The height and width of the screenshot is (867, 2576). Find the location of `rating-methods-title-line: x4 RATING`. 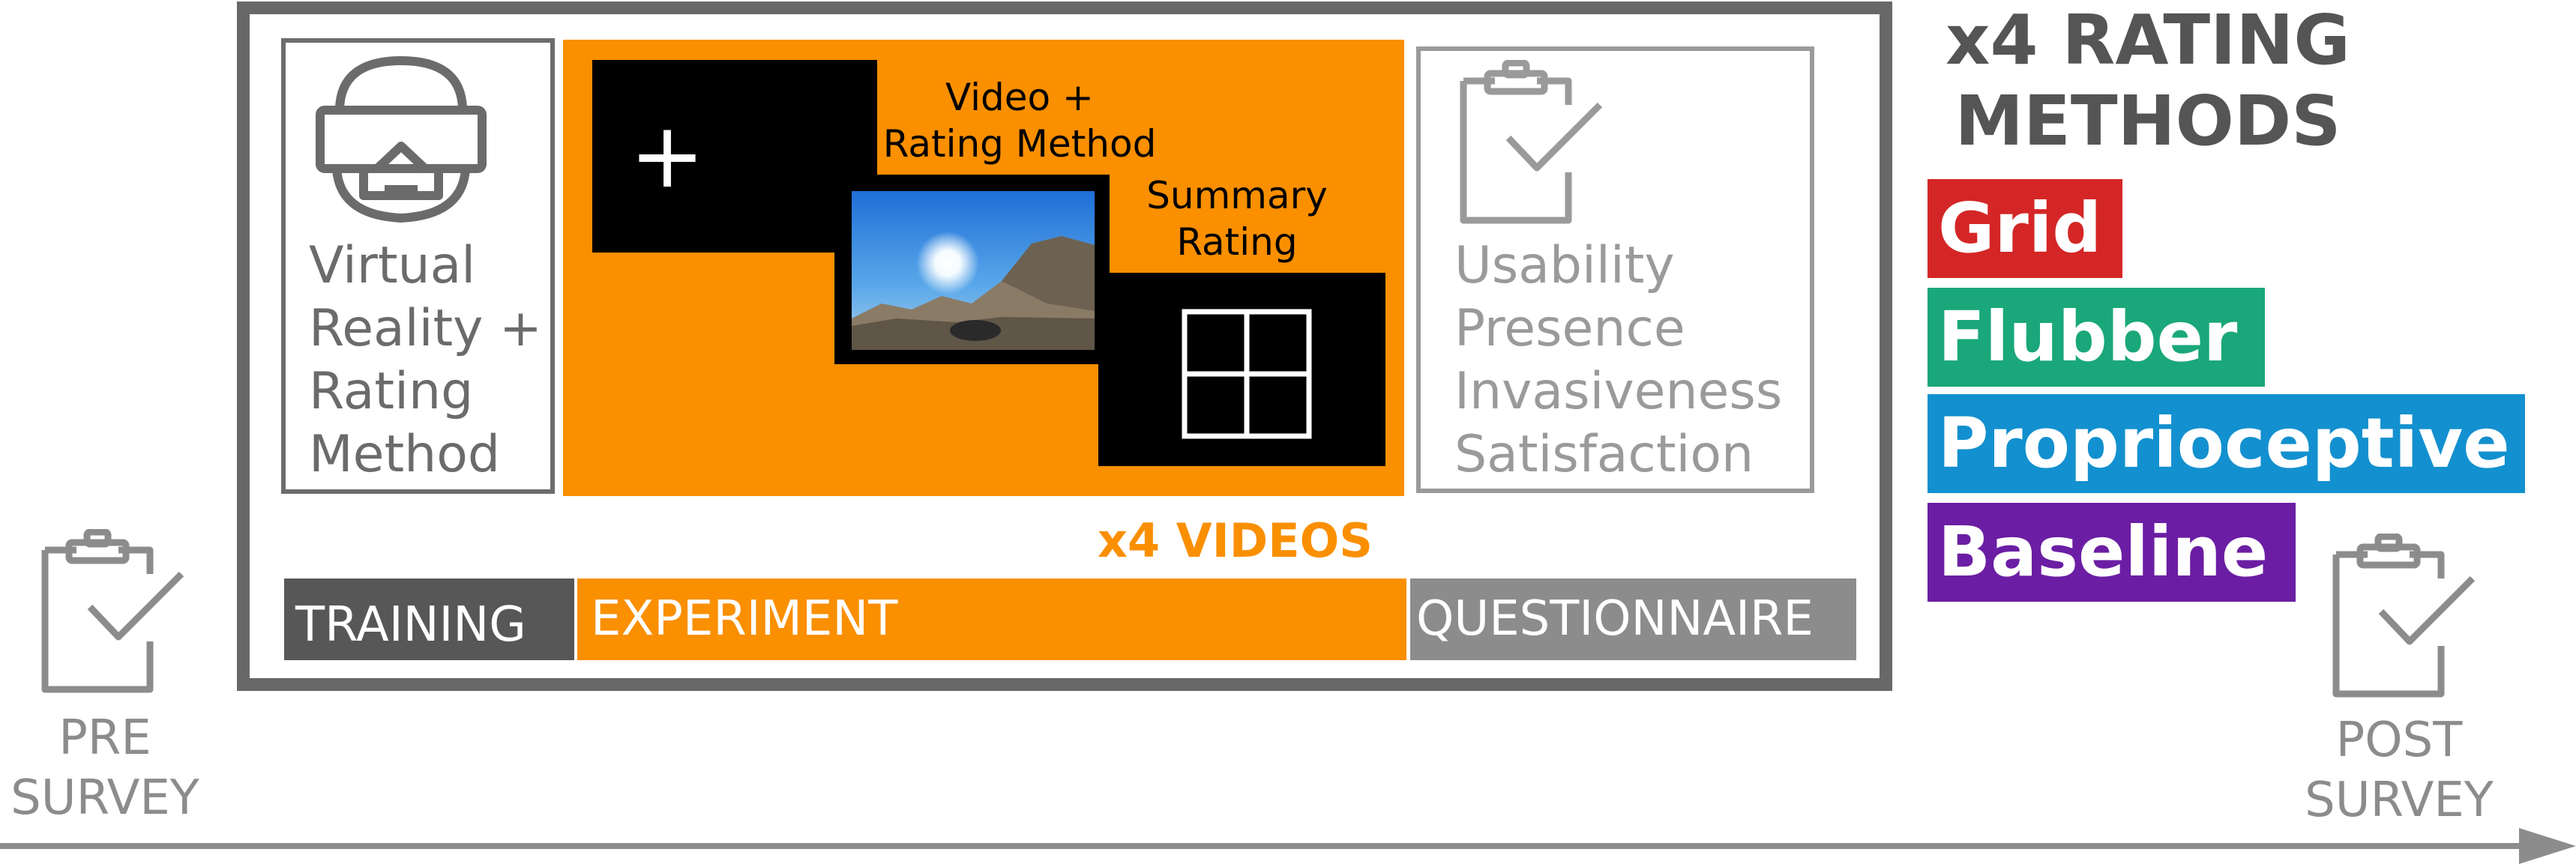

rating-methods-title-line: x4 RATING is located at coordinates (2147, 40).